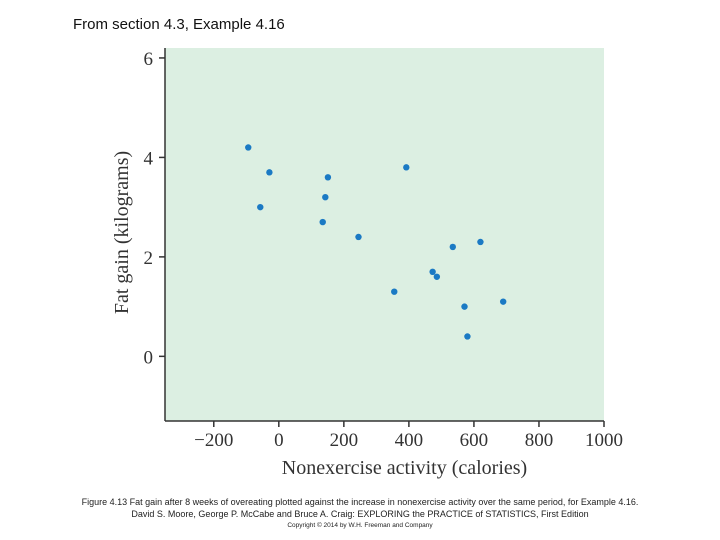  I want to click on x-axis-label: Nonexercise activity (calories), so click(404, 468).